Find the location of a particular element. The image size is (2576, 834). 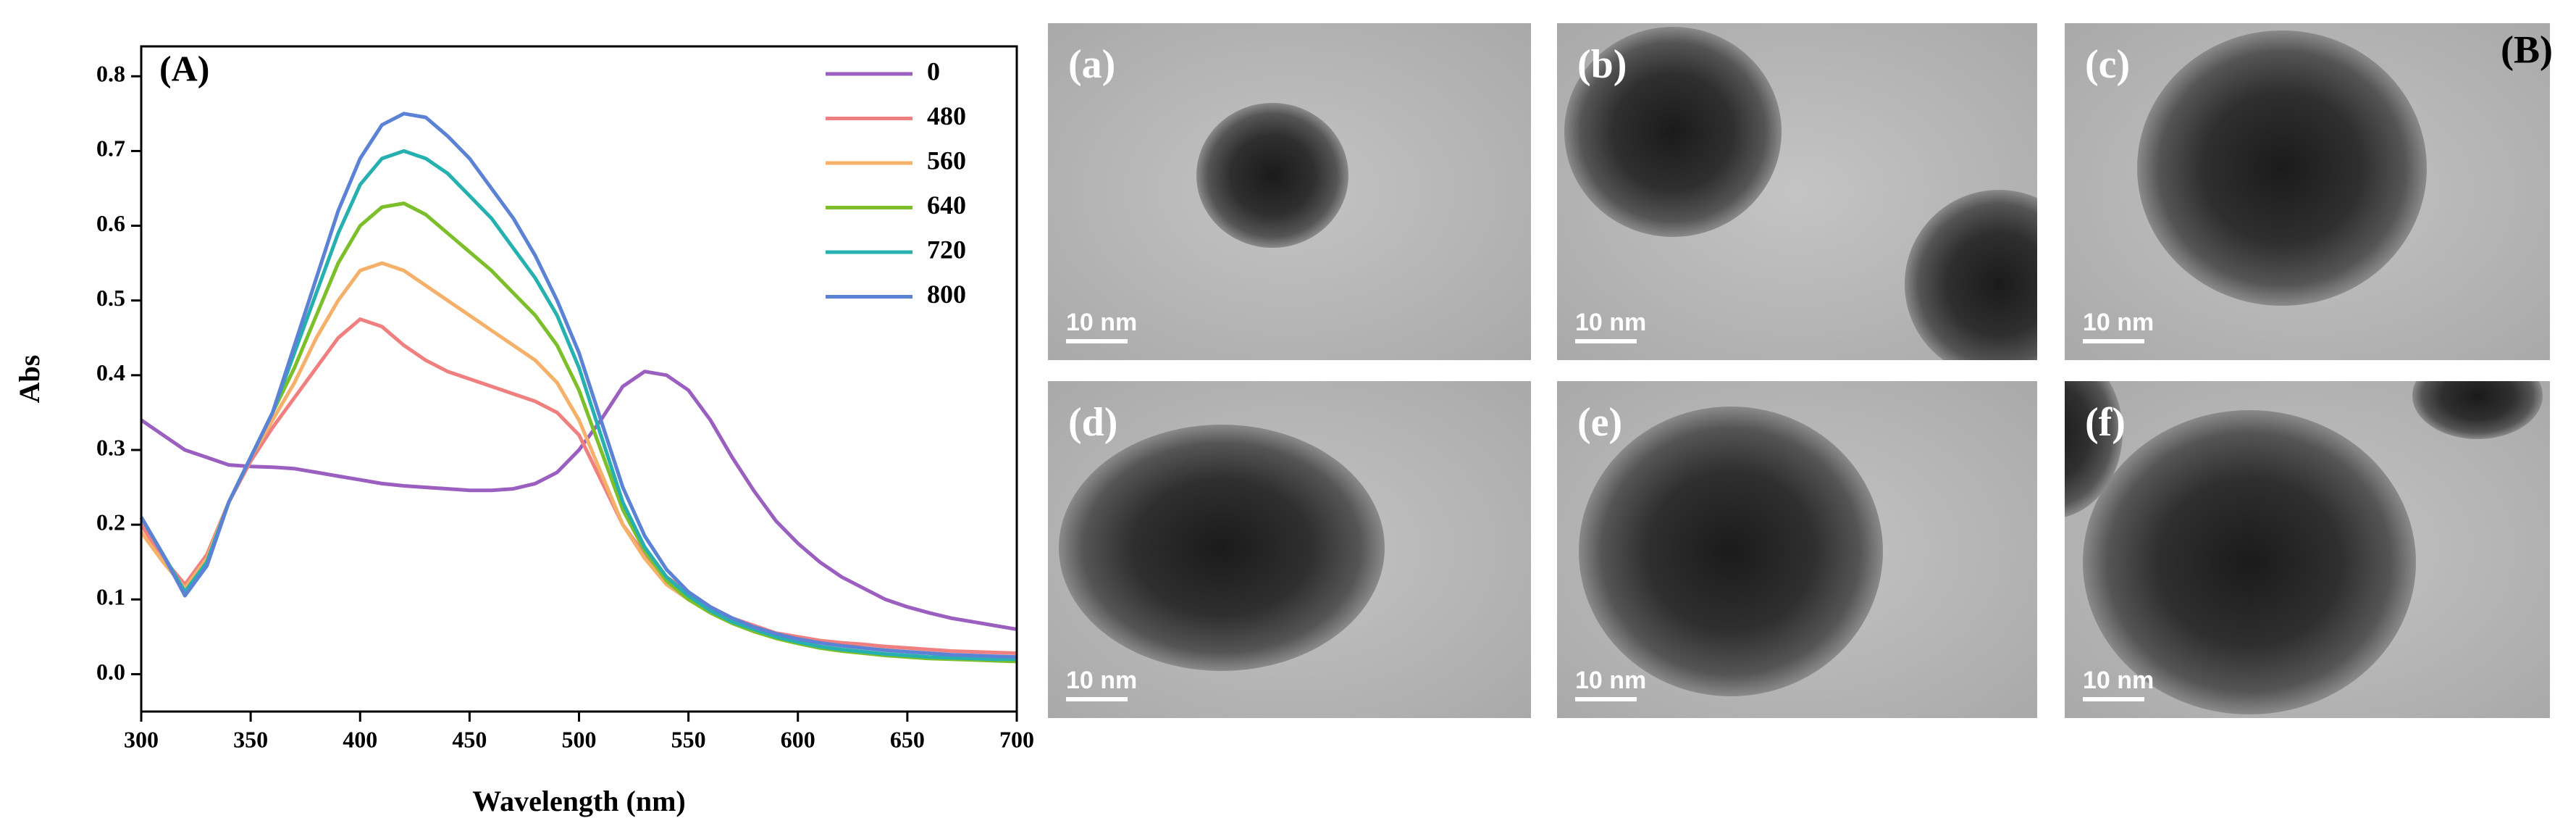

legend-label: 560 is located at coordinates (946, 160).